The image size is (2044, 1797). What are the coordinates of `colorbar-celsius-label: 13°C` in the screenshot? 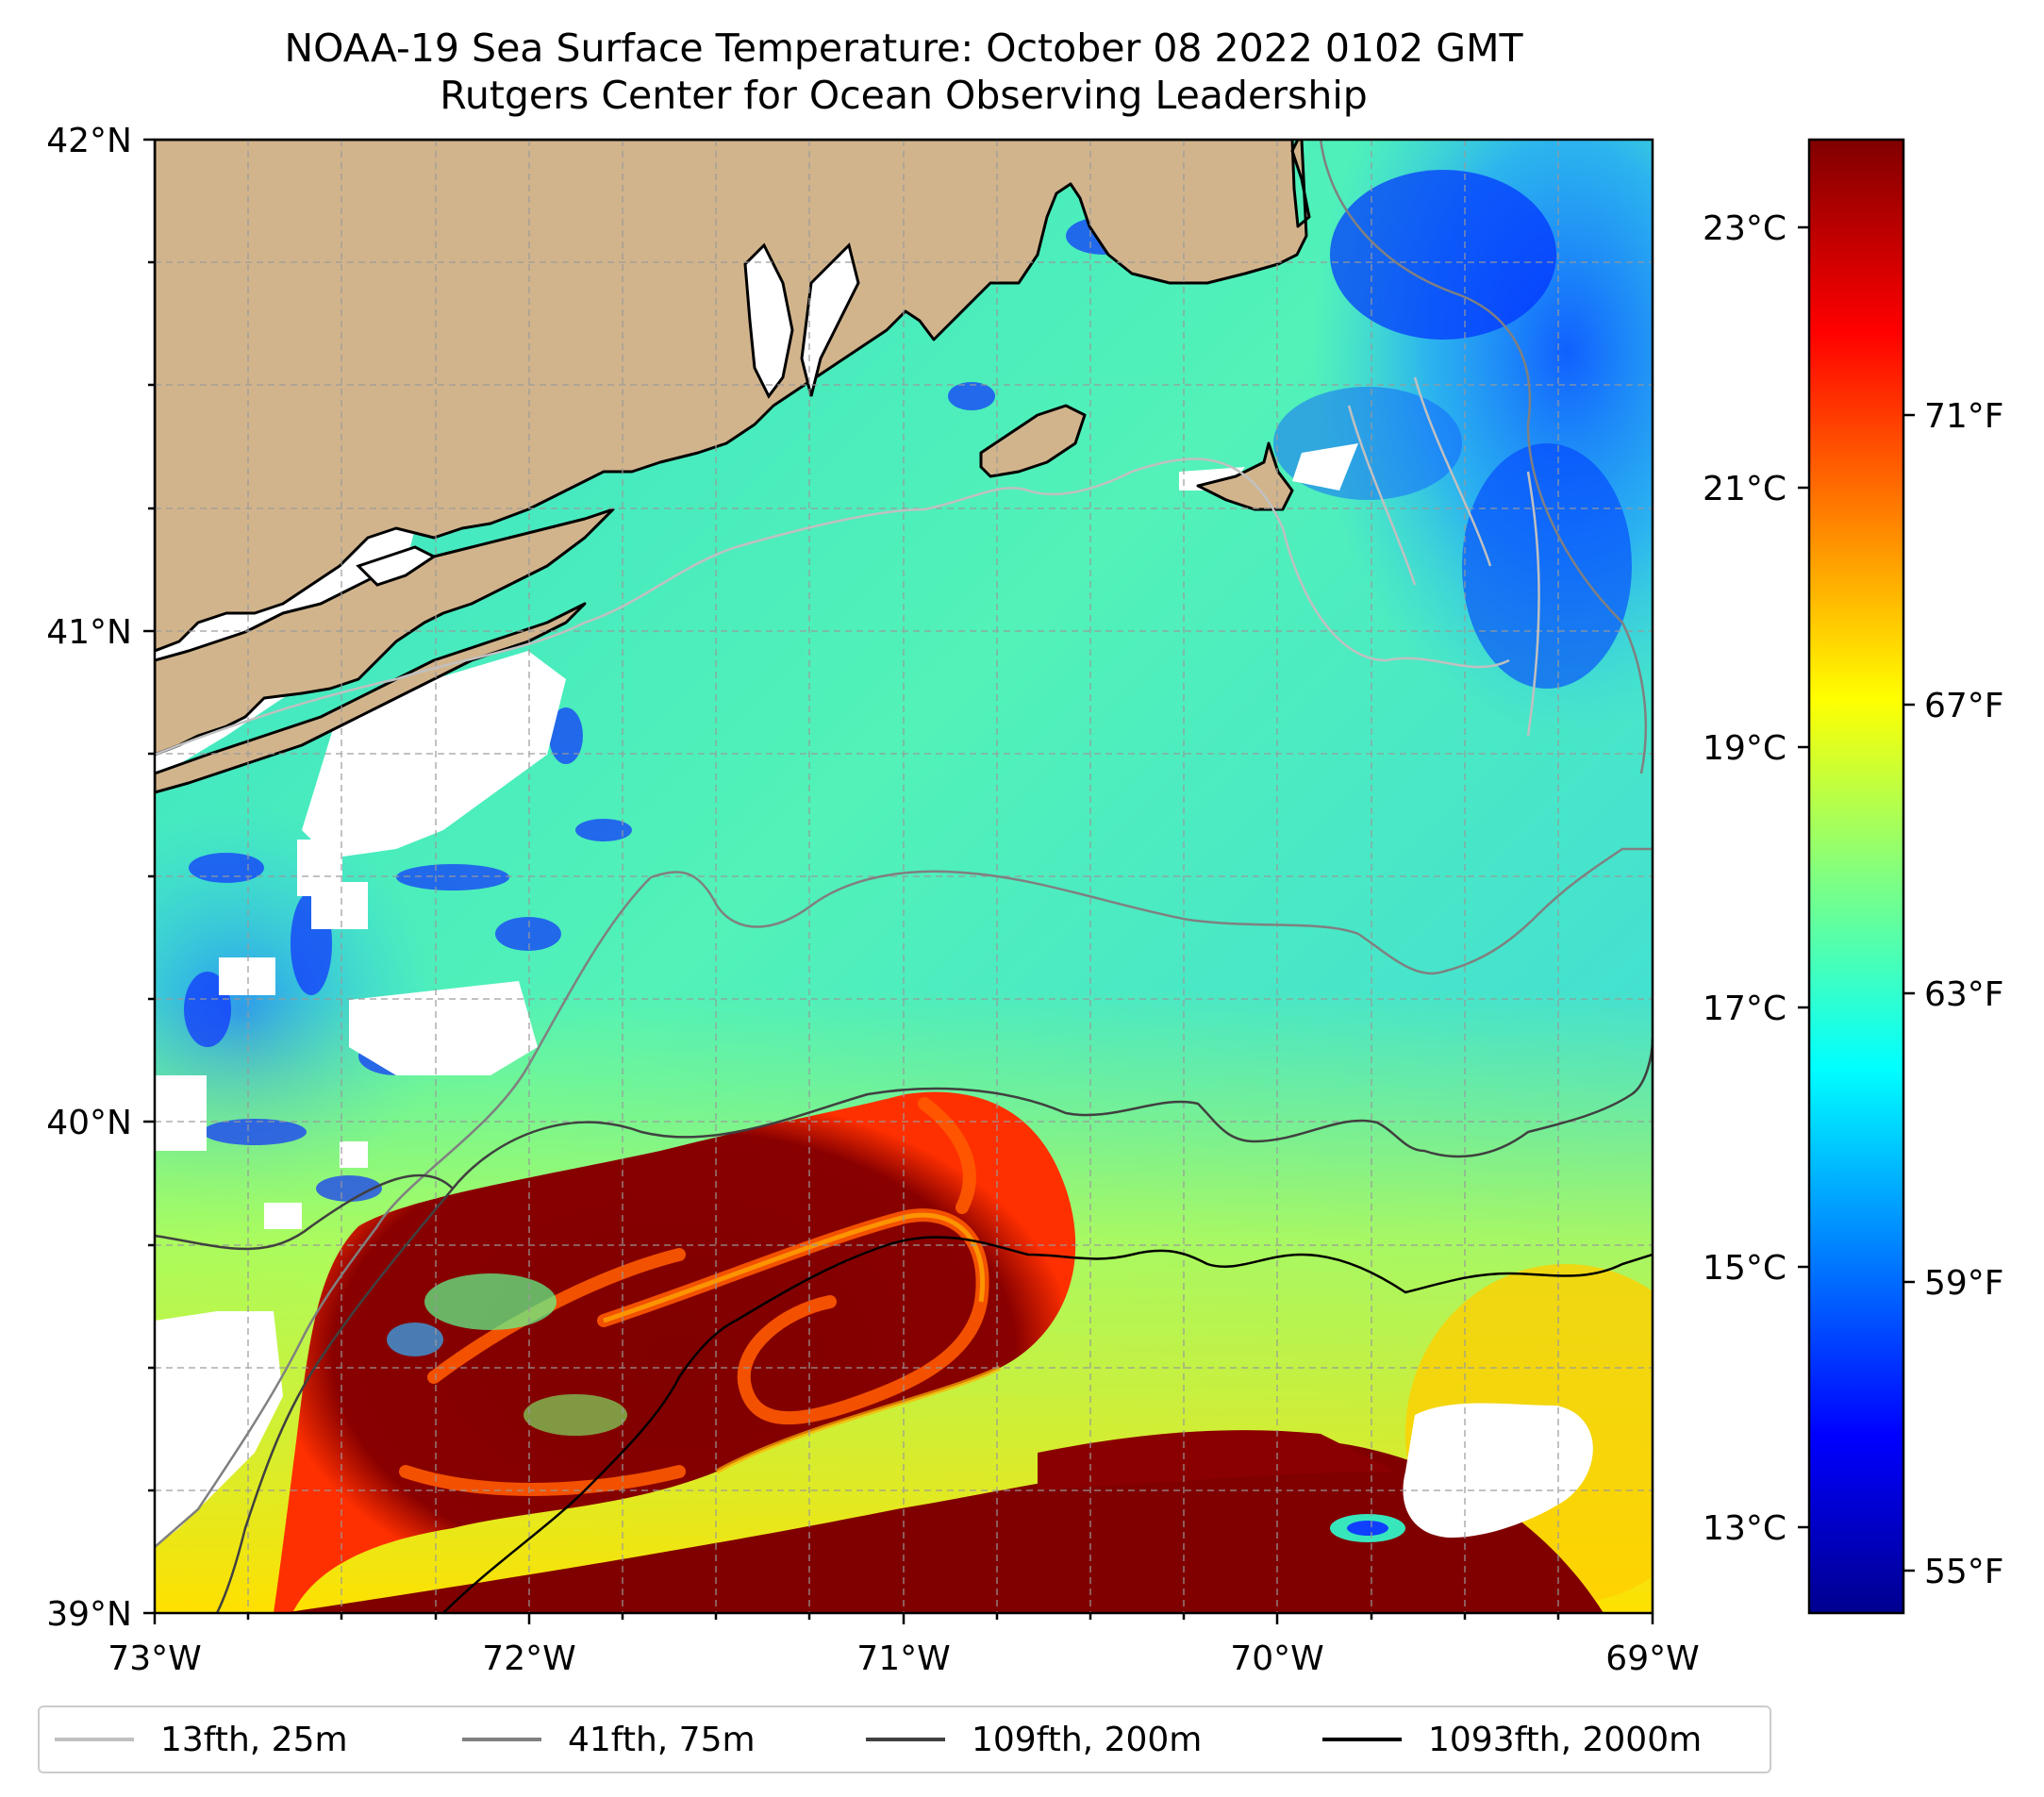 It's located at (1745, 1528).